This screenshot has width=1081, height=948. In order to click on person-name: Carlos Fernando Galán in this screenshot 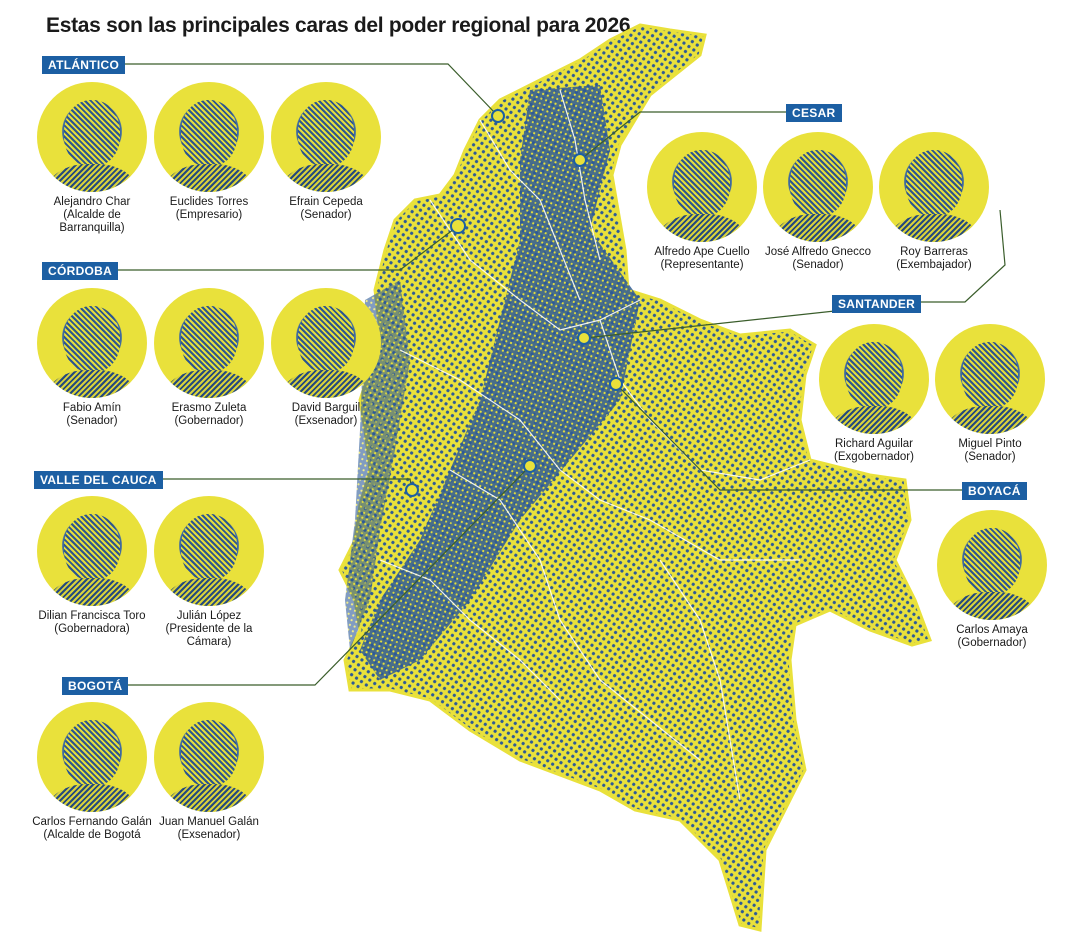, I will do `click(92, 822)`.